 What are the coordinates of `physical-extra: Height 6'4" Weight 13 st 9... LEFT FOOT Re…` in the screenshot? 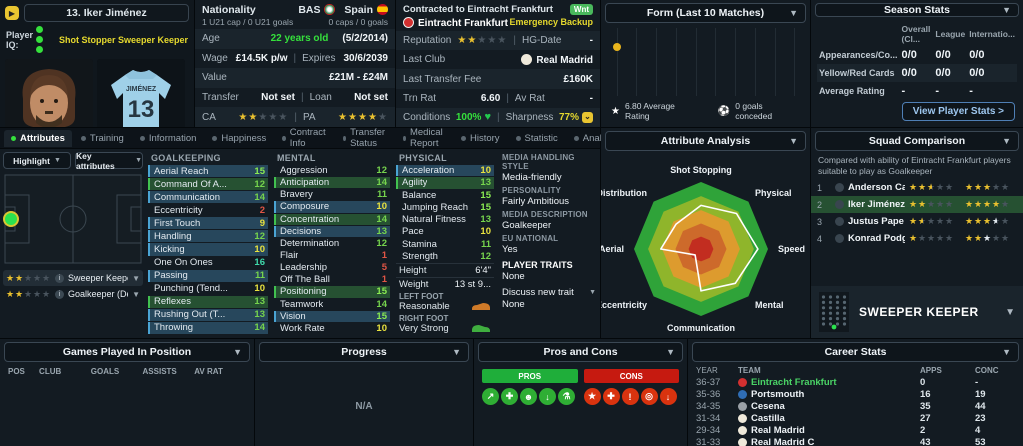 It's located at (445, 299).